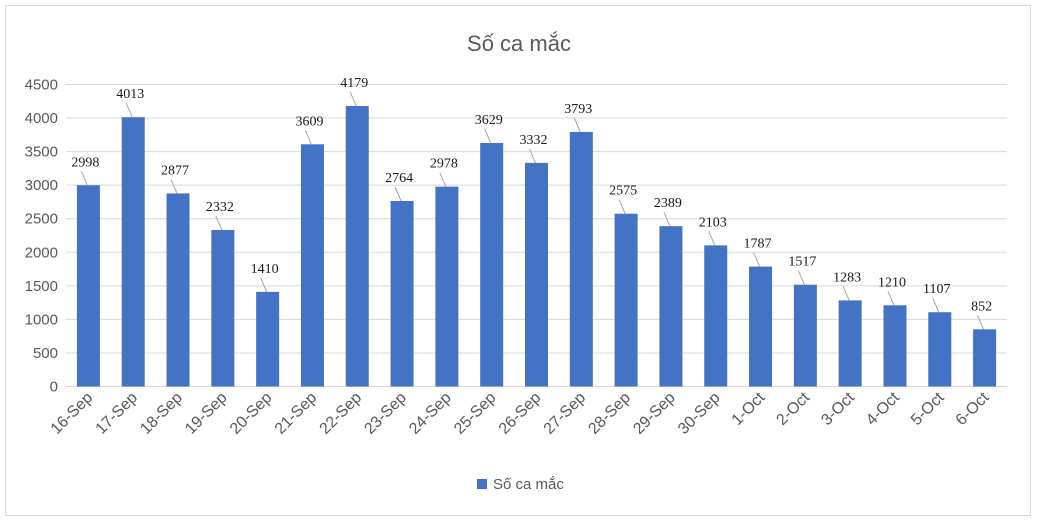 Image resolution: width=1038 pixels, height=523 pixels. I want to click on y-tick-label: 0, so click(54, 387).